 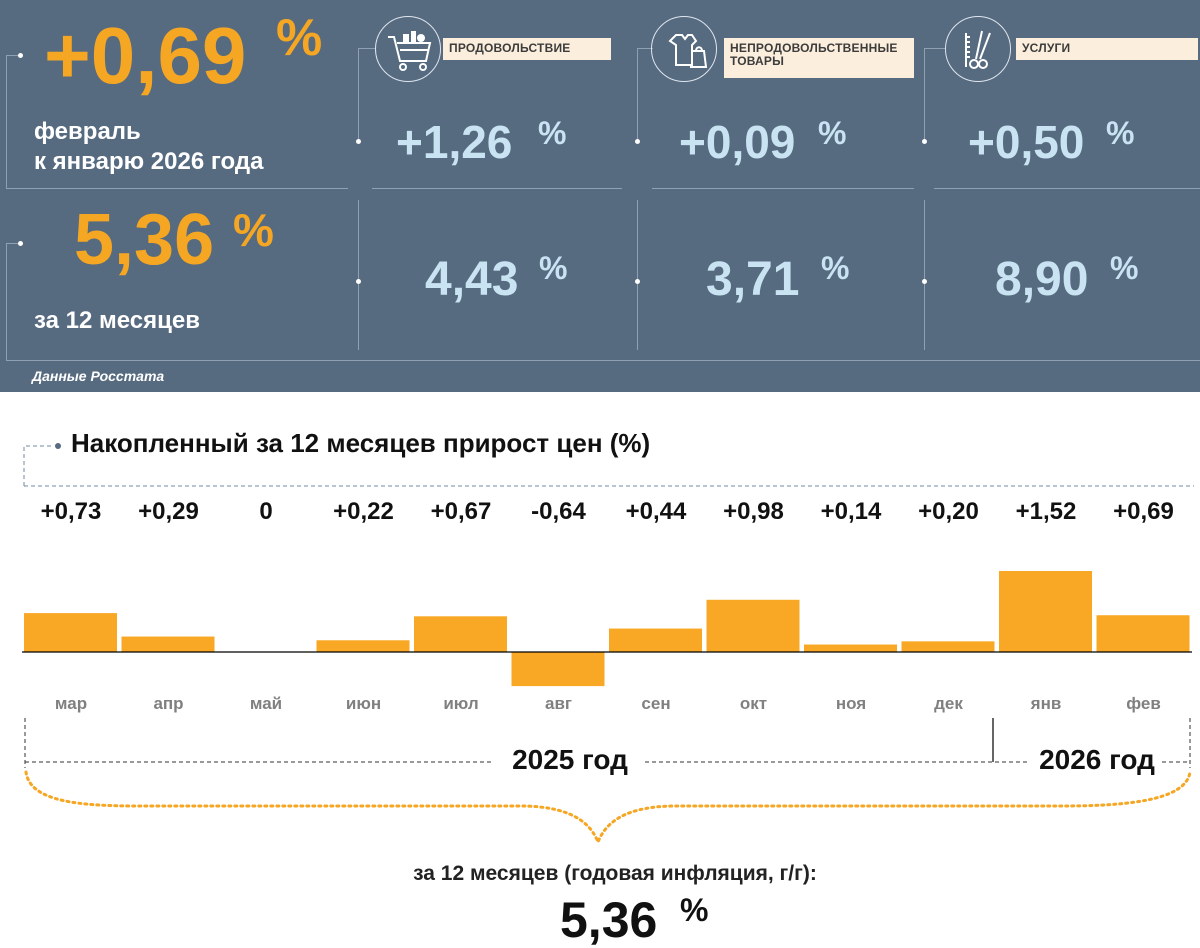 What do you see at coordinates (149, 161) in the screenshot?
I see `monthly-caption-line2: к январю 2026 года` at bounding box center [149, 161].